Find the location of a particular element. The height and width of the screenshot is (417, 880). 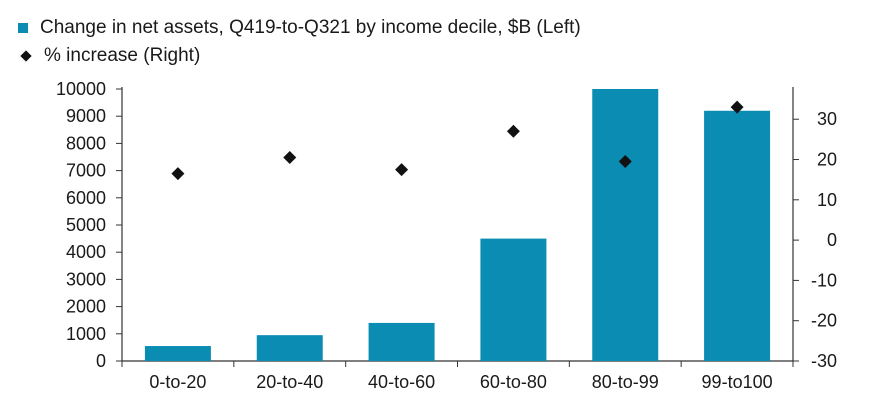

left-tick-label: 0 is located at coordinates (101, 361).